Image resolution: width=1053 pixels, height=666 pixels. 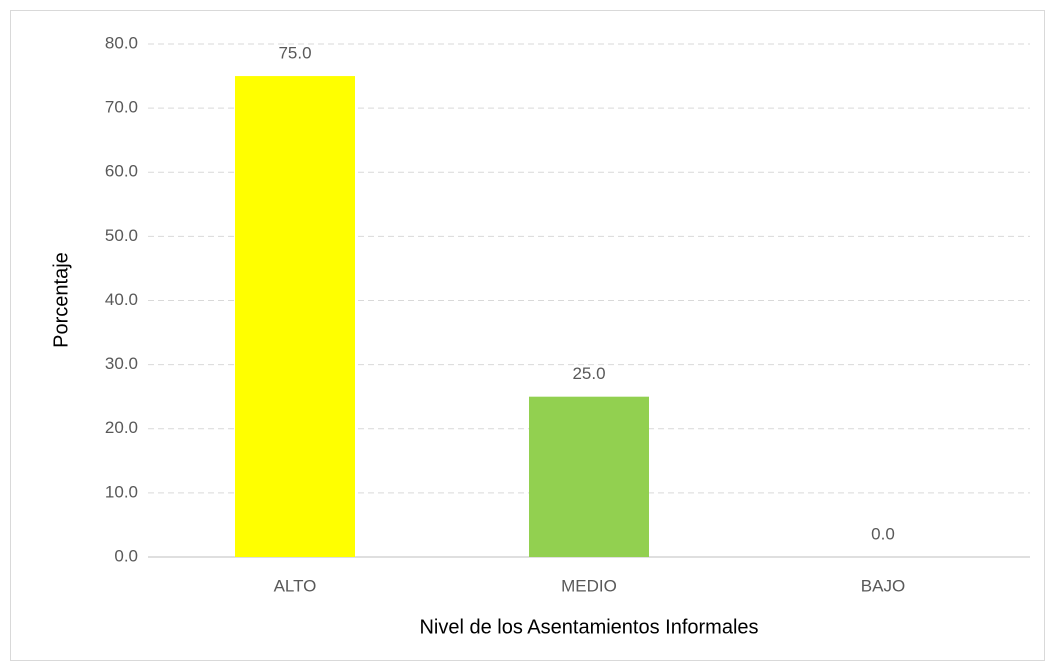 What do you see at coordinates (883, 533) in the screenshot?
I see `data-label: 0.0` at bounding box center [883, 533].